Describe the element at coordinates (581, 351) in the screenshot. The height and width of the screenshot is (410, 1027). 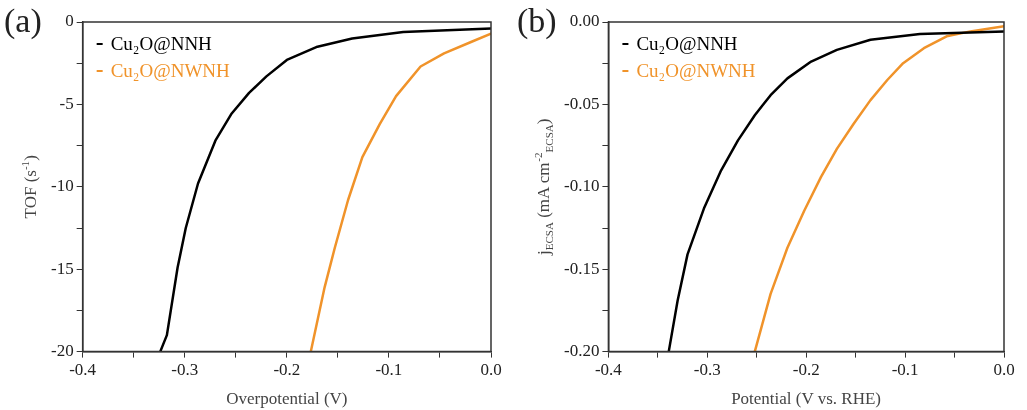
I see `y-tick-label: -0.20` at that location.